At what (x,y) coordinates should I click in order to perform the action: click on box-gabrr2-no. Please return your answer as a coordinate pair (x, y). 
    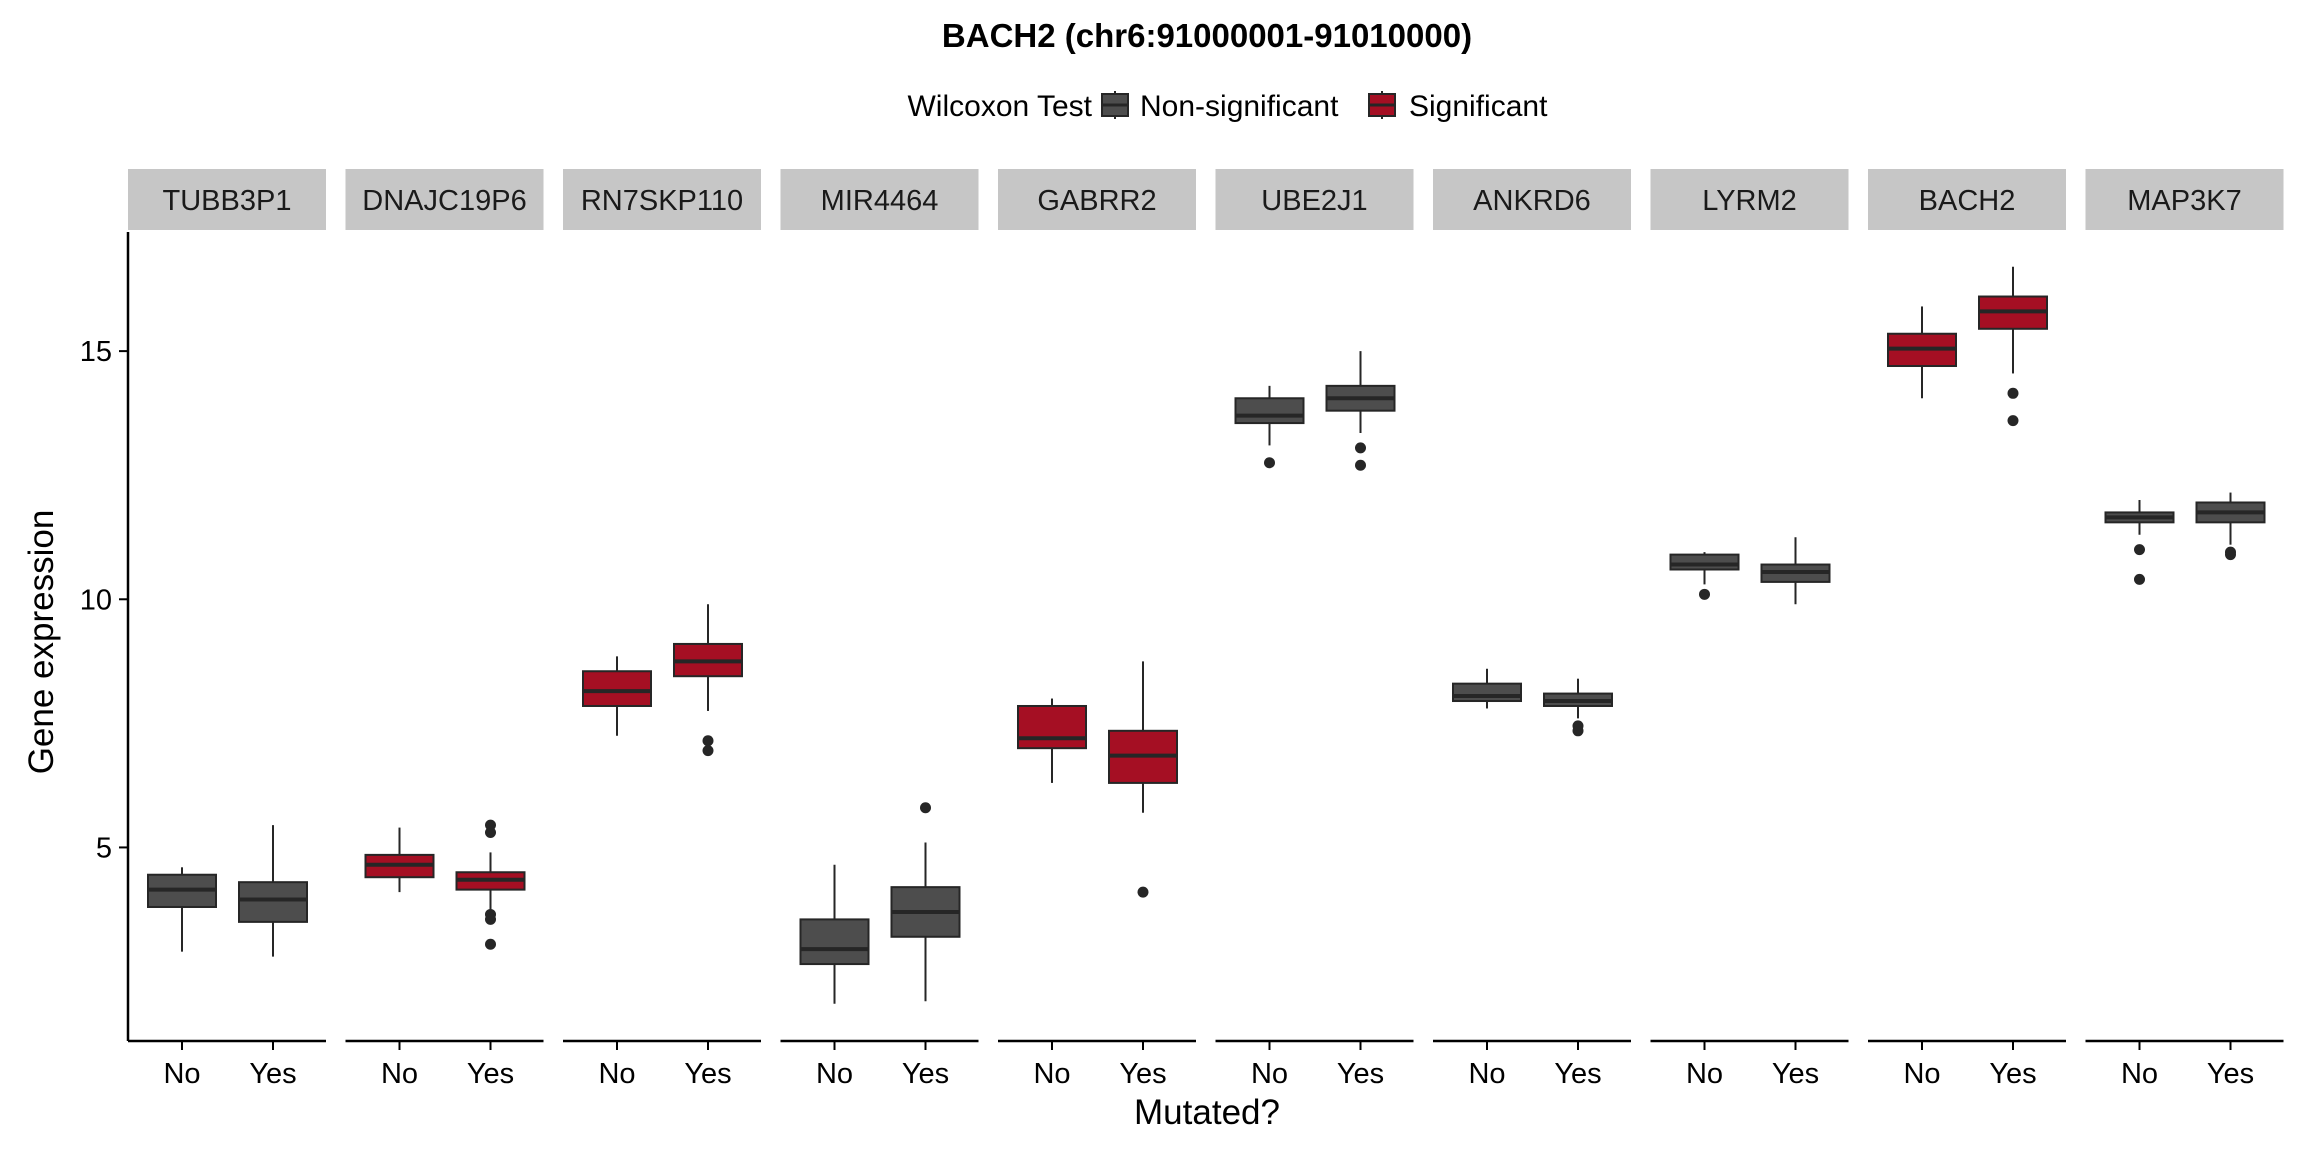
    Looking at the image, I should click on (1052, 740).